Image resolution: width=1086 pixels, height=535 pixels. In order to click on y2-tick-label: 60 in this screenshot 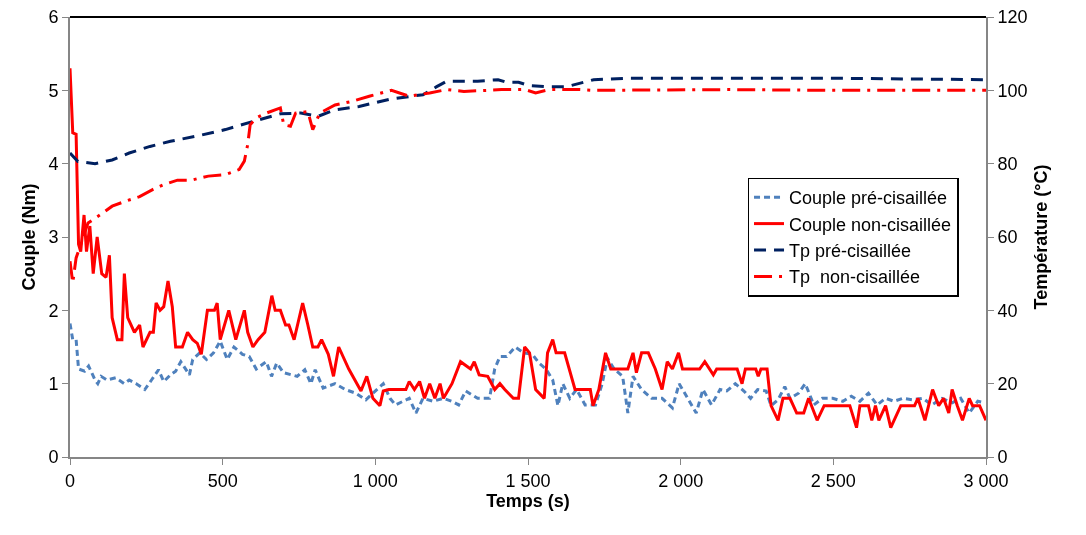, I will do `click(1007, 237)`.